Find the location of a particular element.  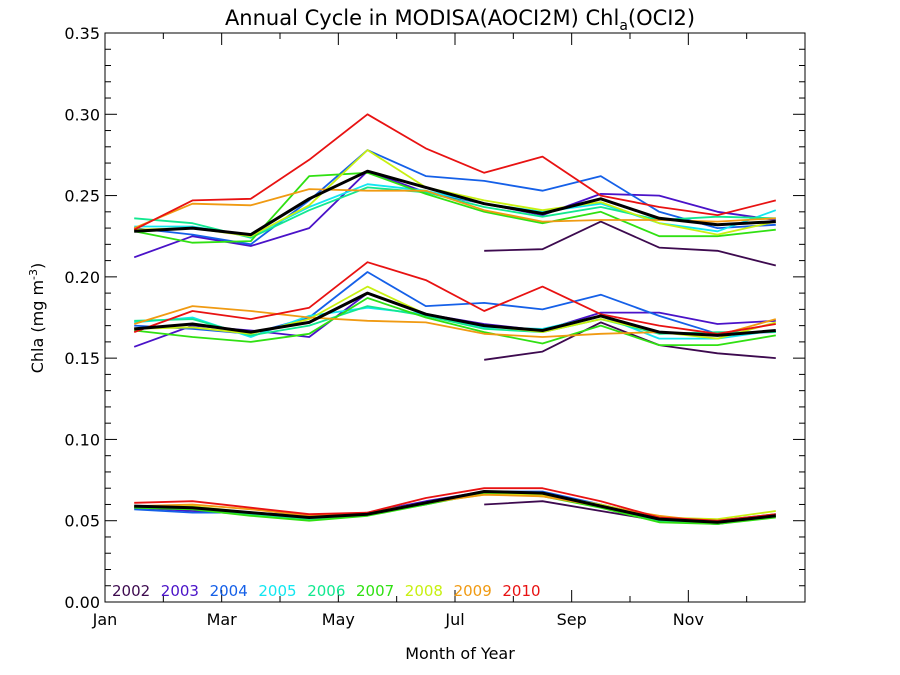

series-line-2008-middle is located at coordinates (455, 312).